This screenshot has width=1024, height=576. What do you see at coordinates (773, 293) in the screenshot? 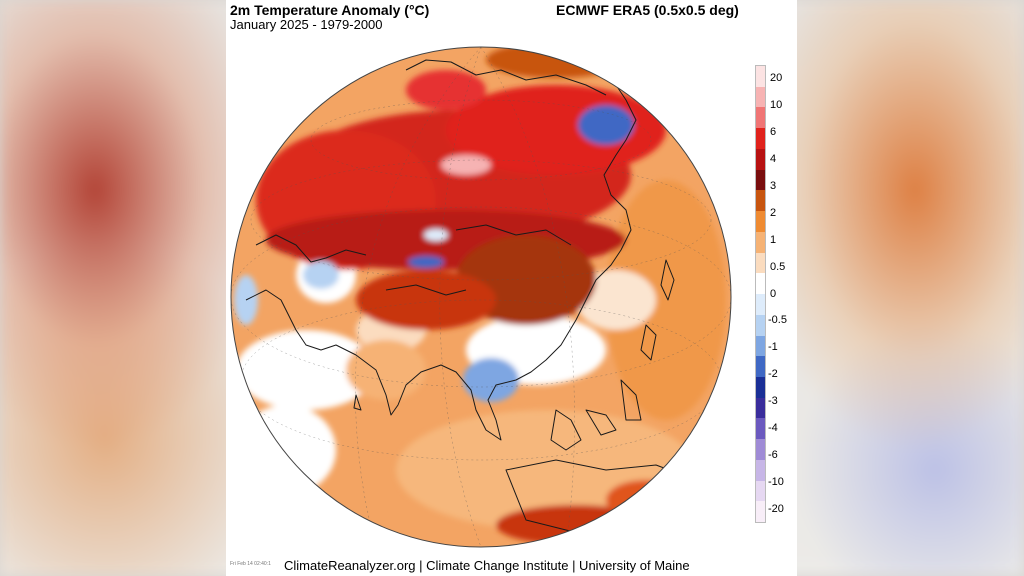
I see `legend-label: 0` at bounding box center [773, 293].